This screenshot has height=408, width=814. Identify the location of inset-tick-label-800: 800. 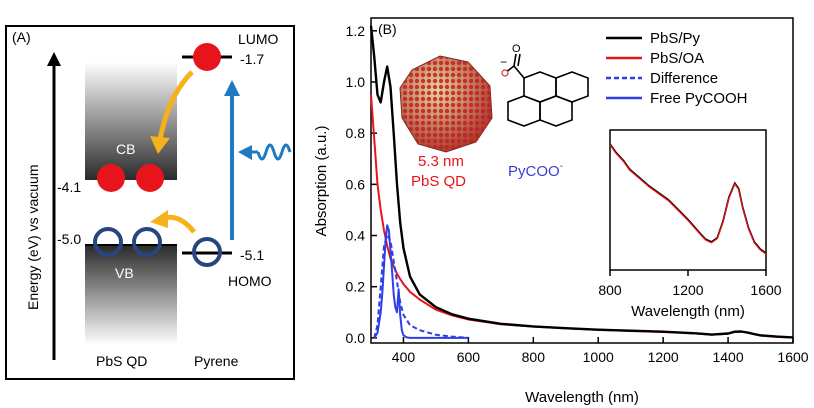
(610, 290).